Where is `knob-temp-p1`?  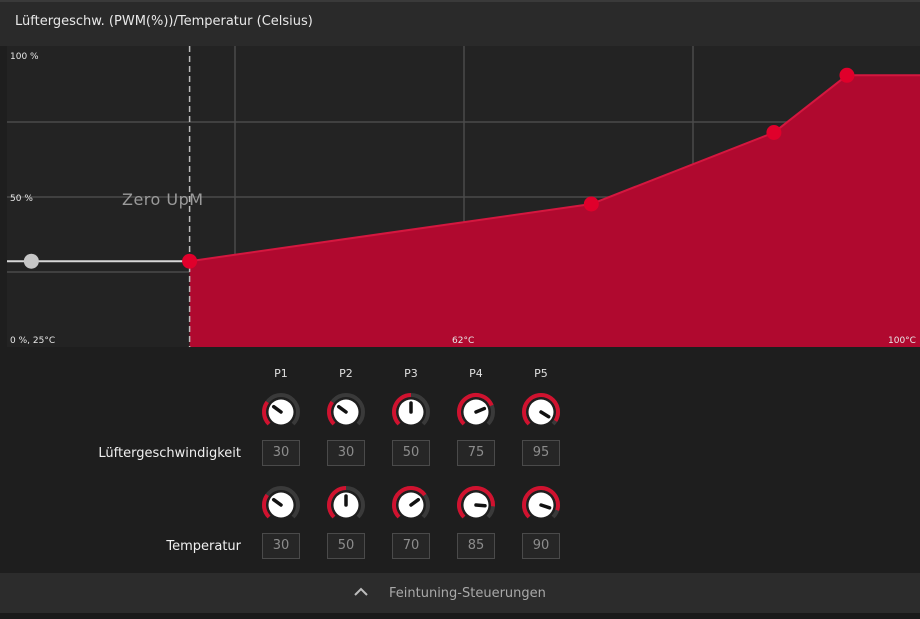
knob-temp-p1 is located at coordinates (281, 505).